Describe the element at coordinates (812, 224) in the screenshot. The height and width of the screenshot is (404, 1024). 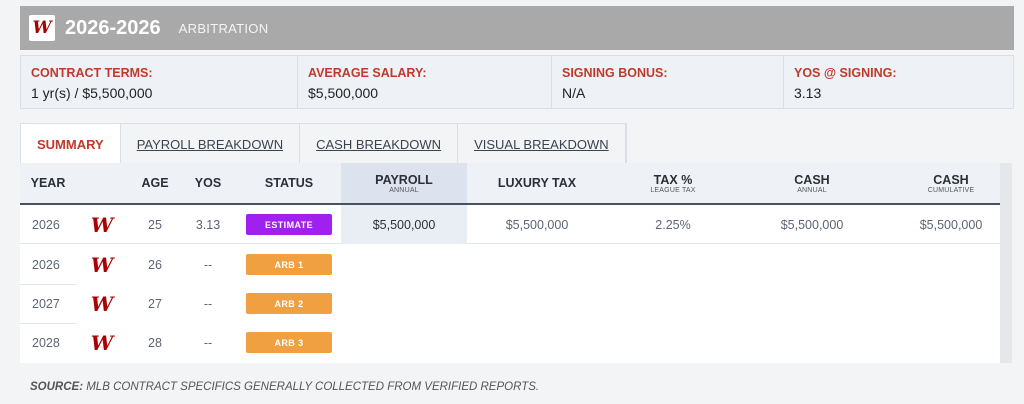
I see `row-cash-annual: $5,500,000` at that location.